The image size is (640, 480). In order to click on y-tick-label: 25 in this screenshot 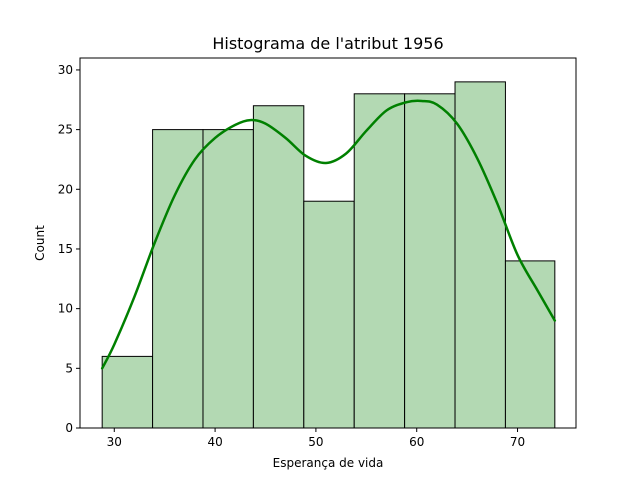, I will do `click(65, 130)`.